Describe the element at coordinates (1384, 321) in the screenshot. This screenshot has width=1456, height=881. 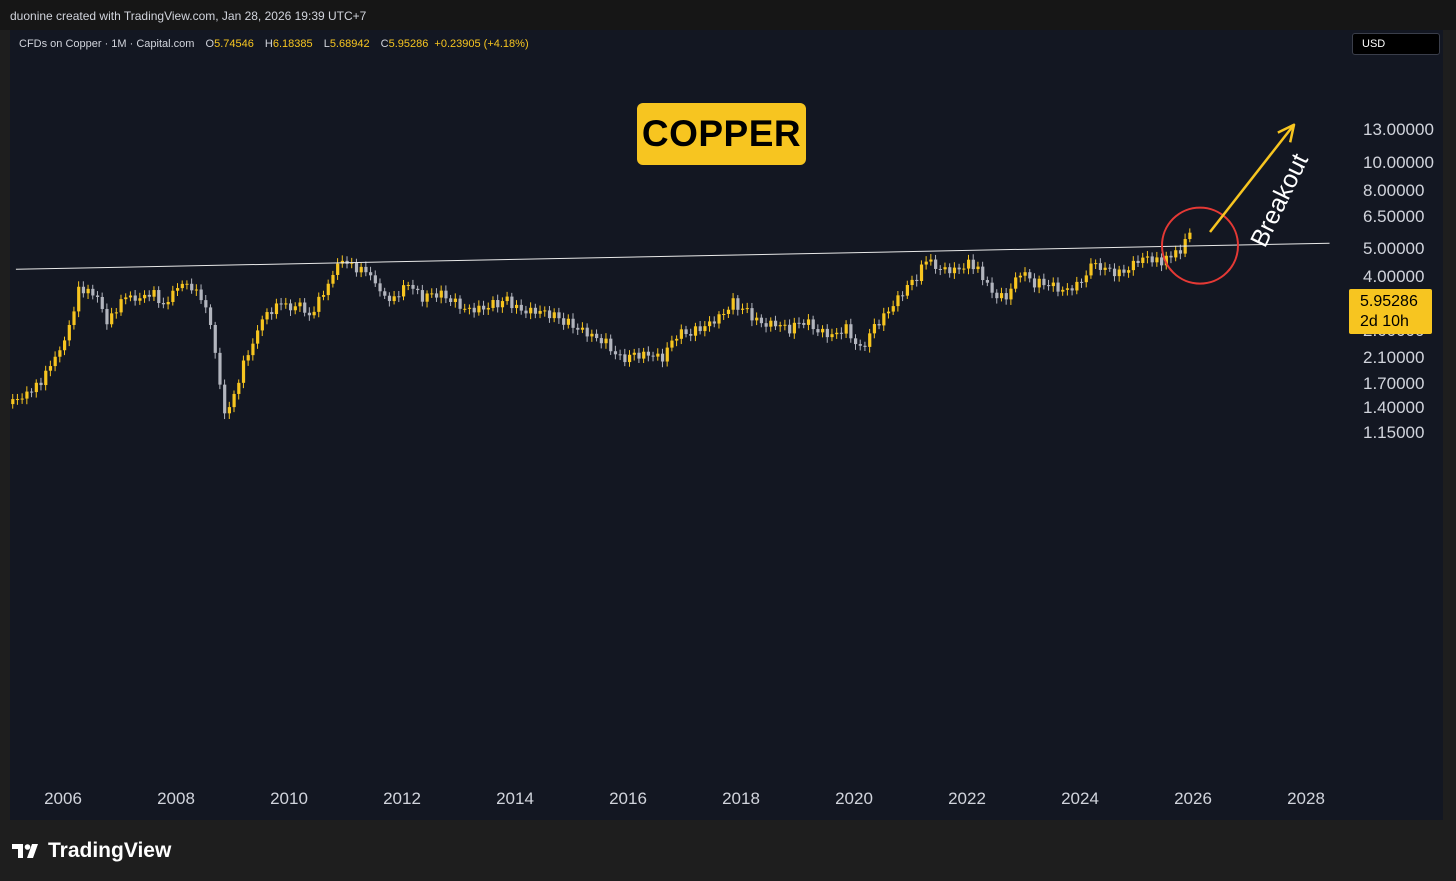
I see `bar-countdown: 2d 10h` at that location.